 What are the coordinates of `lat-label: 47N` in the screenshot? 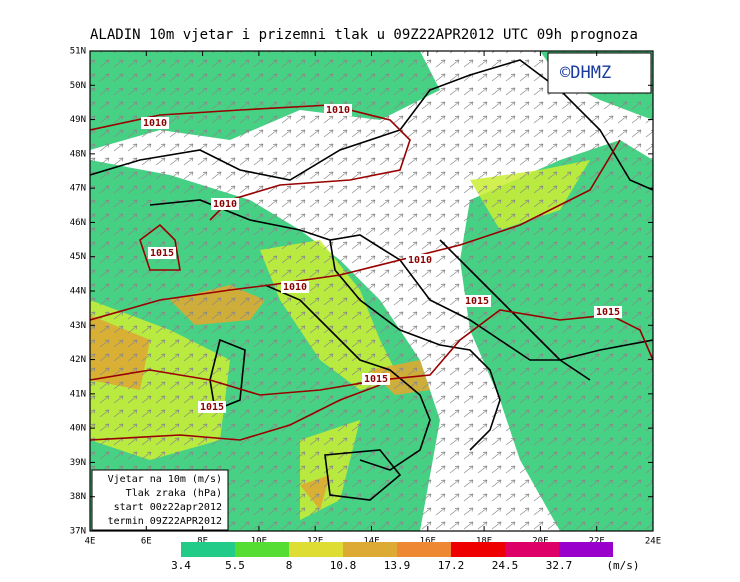 It's located at (78, 189).